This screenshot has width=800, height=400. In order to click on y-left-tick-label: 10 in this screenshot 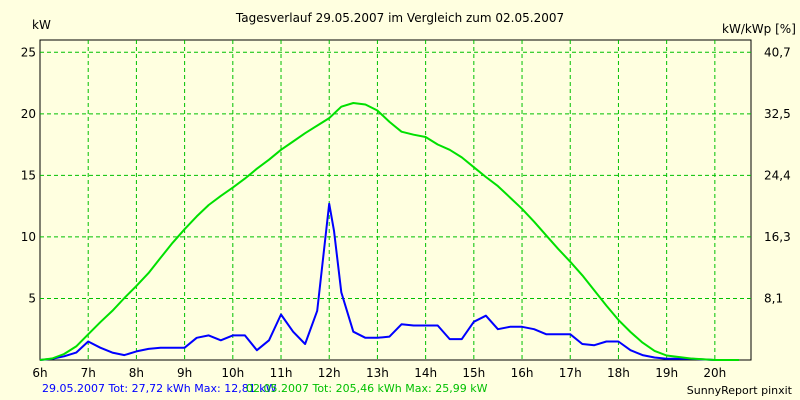, I will do `click(28, 237)`.